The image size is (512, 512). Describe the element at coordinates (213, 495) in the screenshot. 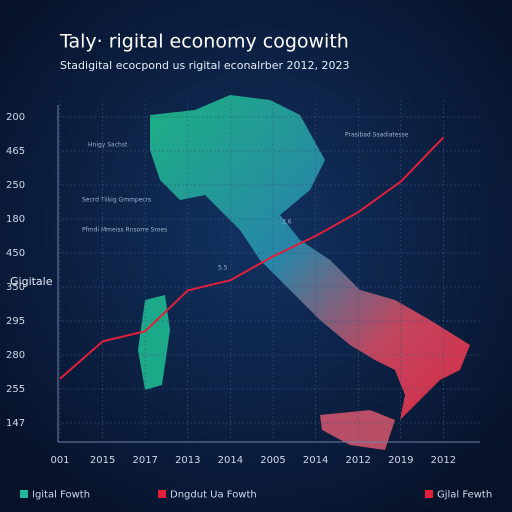

I see `legend-label: Dngdut Ua Fowth` at that location.